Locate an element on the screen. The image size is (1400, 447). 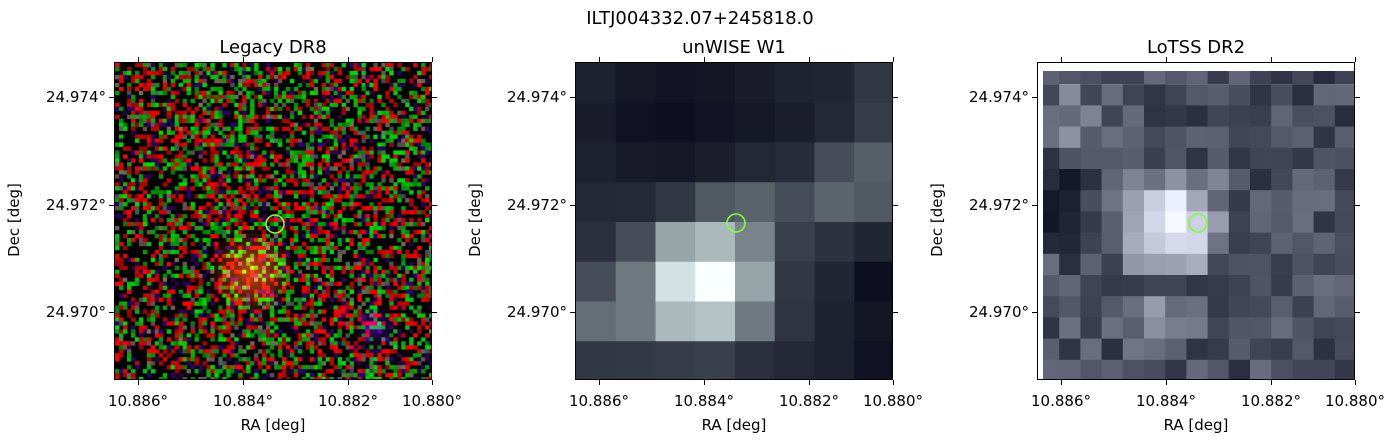
panel-title: LoTSS DR2 is located at coordinates (1196, 47).